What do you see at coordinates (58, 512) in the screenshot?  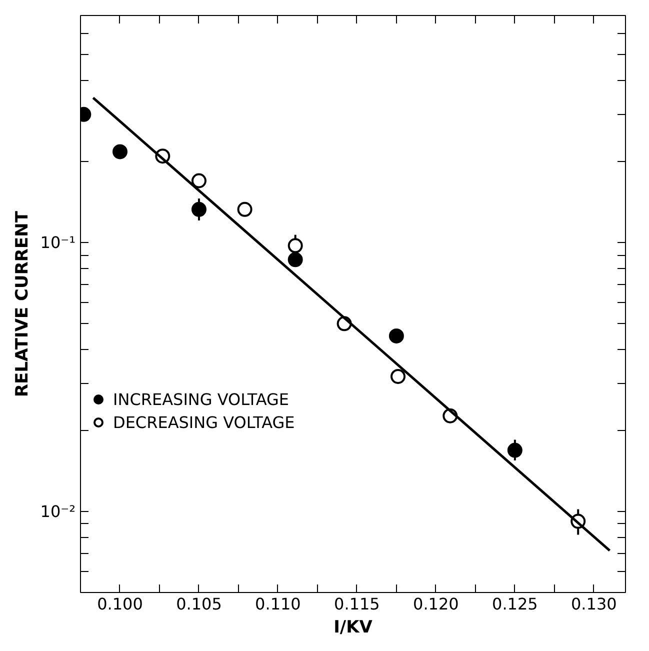 I see `y-tick-label: 10⁻²` at bounding box center [58, 512].